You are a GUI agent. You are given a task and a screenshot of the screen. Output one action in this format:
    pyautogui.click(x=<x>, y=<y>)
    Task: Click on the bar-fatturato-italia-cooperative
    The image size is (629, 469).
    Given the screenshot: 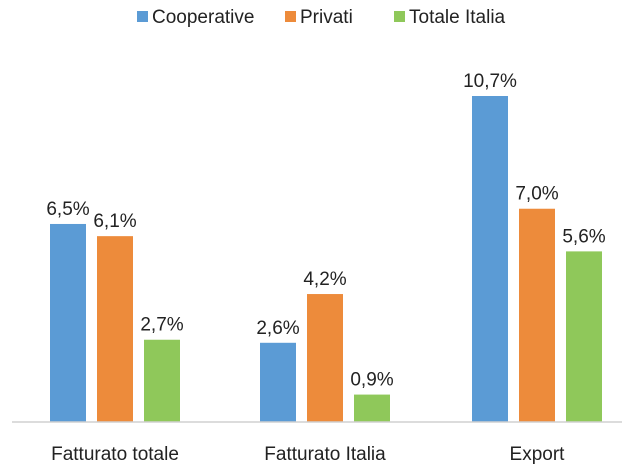 What is the action you would take?
    pyautogui.click(x=278, y=382)
    